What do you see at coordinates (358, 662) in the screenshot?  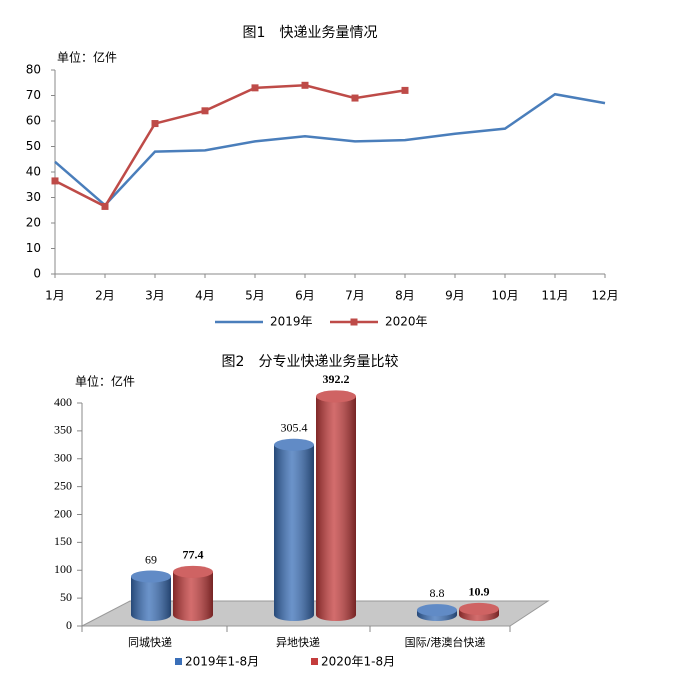 I see `legend-label: 2020年1-8月` at bounding box center [358, 662].